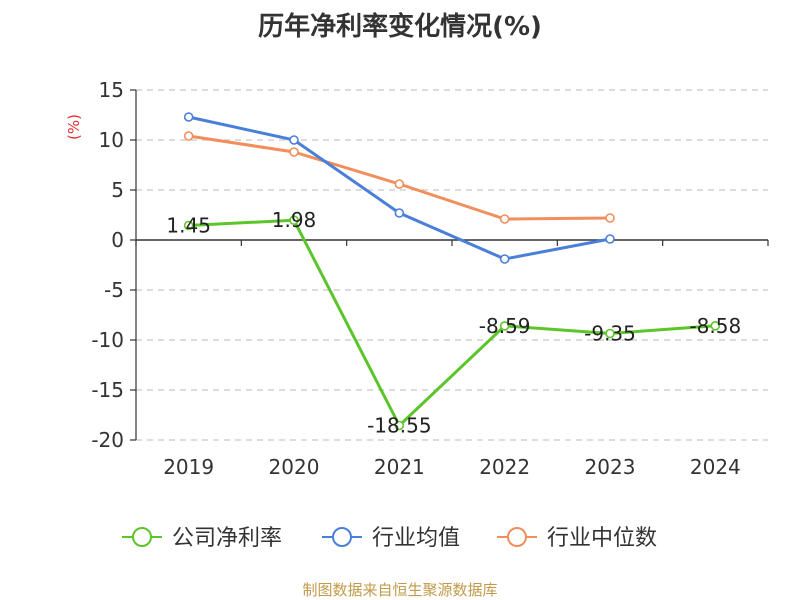 The height and width of the screenshot is (600, 800). What do you see at coordinates (294, 467) in the screenshot?
I see `x-tick-label: 2020` at bounding box center [294, 467].